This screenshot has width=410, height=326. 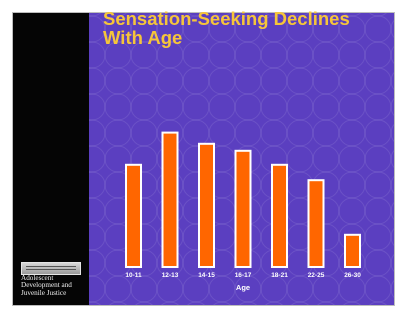 What do you see at coordinates (226, 28) in the screenshot?
I see `slide-title: Sensation-Seeking Declines With Age` at bounding box center [226, 28].